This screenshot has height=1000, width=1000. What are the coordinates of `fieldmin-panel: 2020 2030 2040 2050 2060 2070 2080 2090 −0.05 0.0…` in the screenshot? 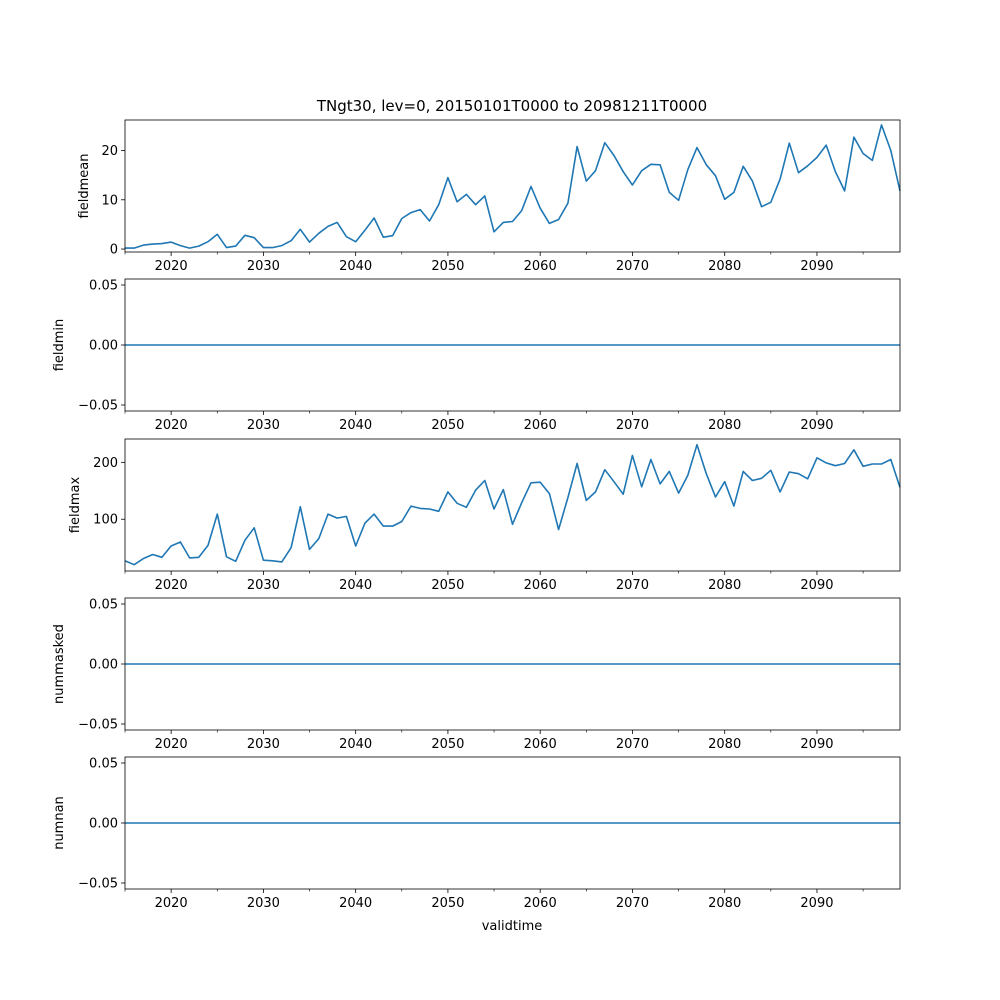 It's located at (476, 356).